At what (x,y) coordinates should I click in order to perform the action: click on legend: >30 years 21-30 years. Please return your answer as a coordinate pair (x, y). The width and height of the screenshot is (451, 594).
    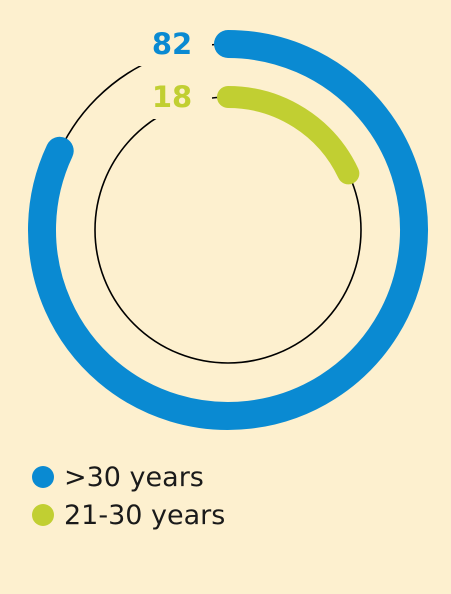
    Looking at the image, I should click on (128, 496).